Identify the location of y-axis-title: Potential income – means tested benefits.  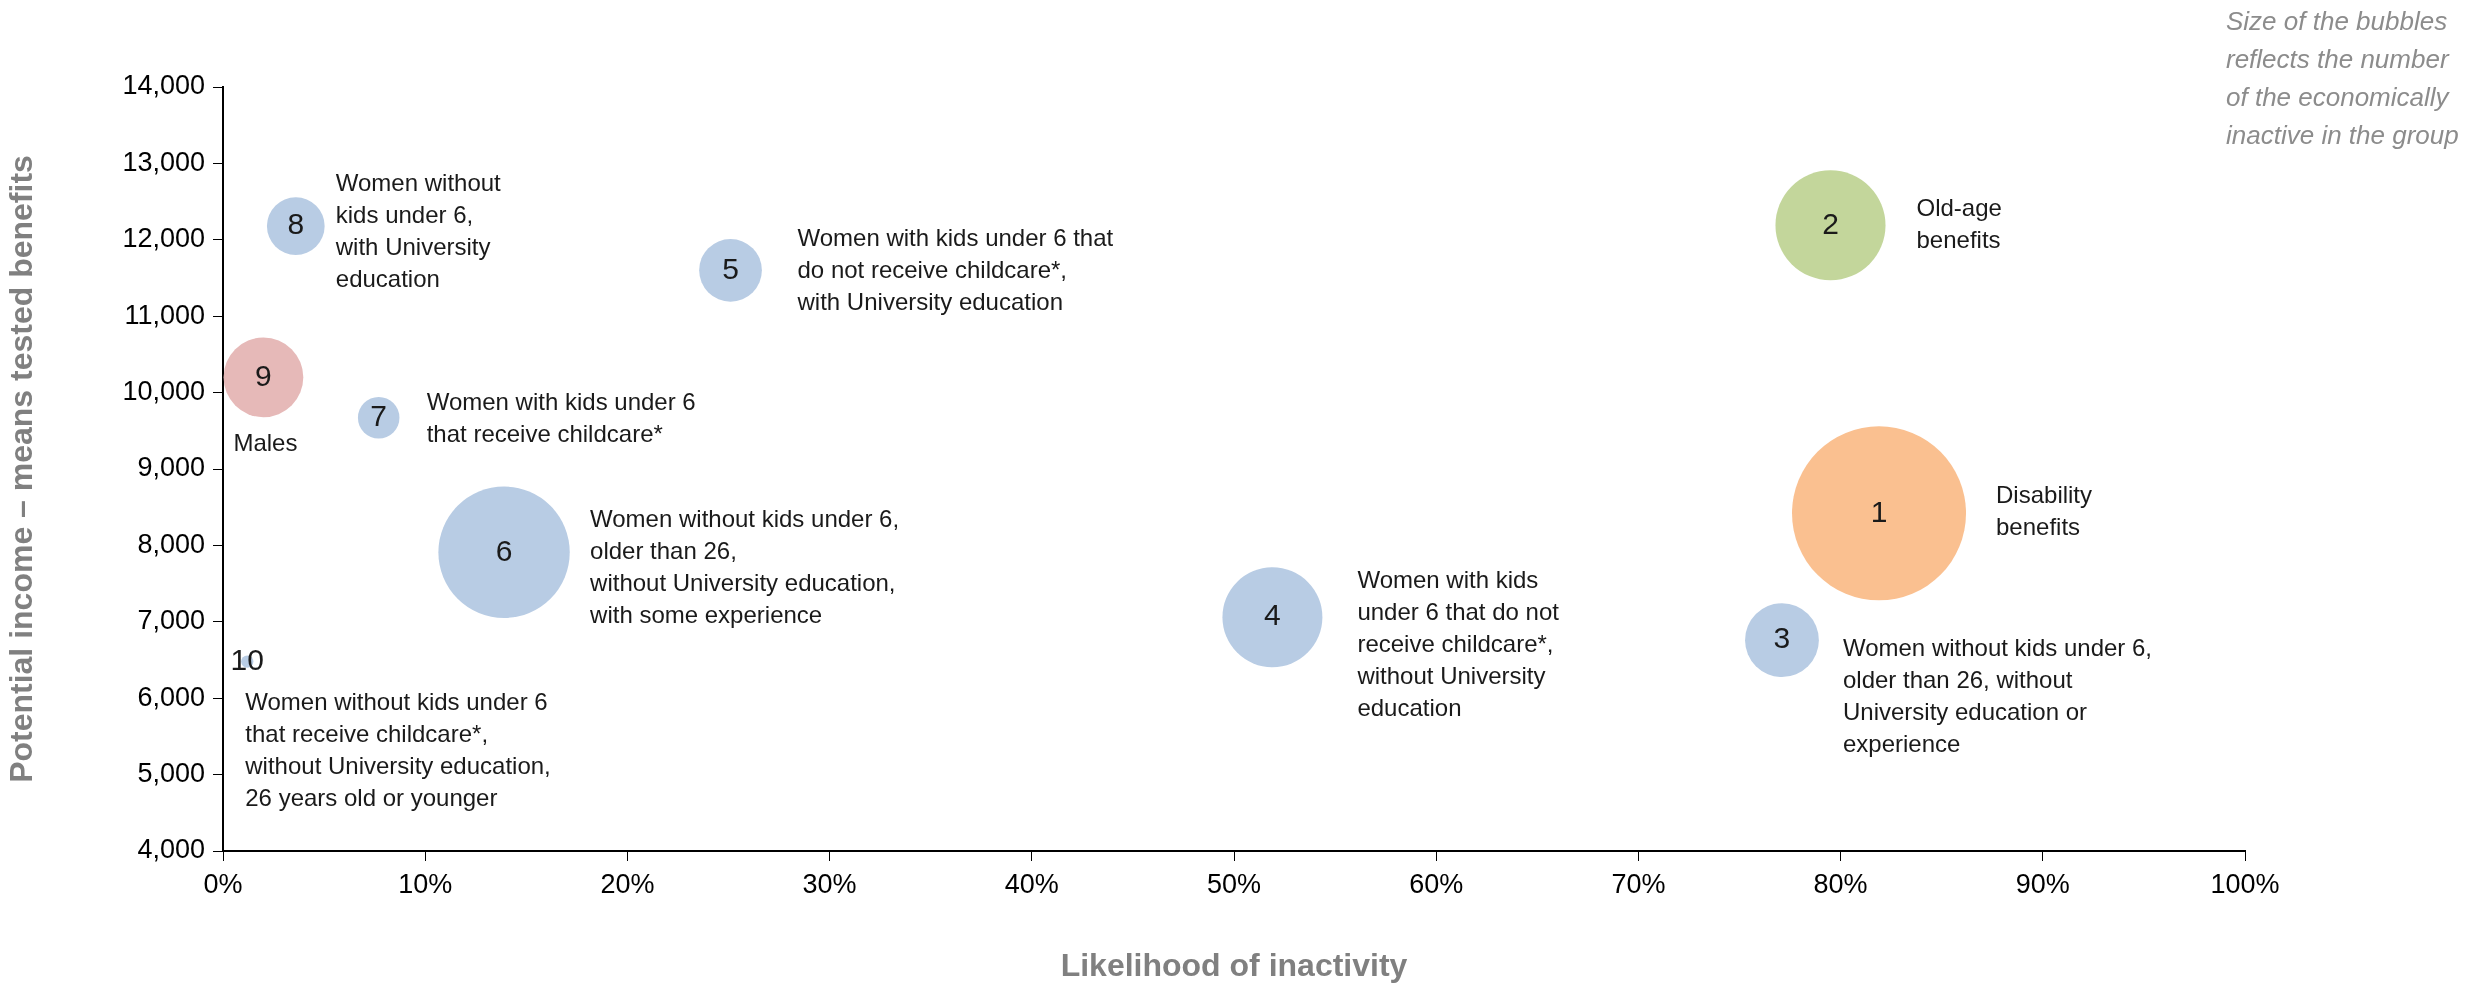
(21, 469).